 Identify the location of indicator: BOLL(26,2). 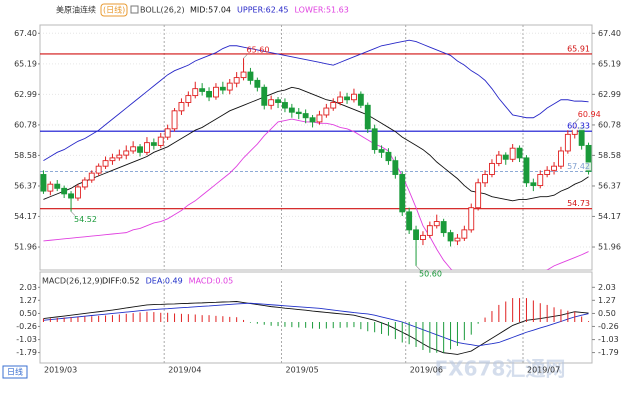
(162, 10).